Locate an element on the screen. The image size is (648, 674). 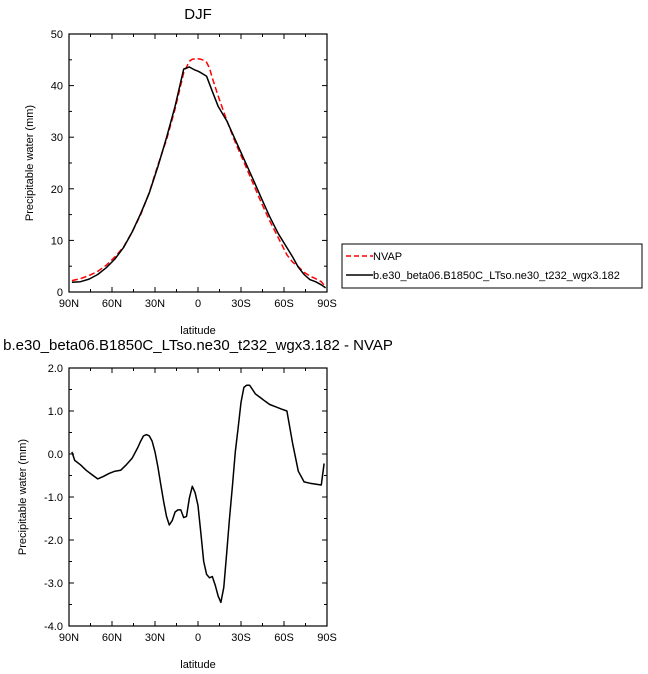
top-y-axis-label: Precipitable water (mm) is located at coordinates (30, 163).